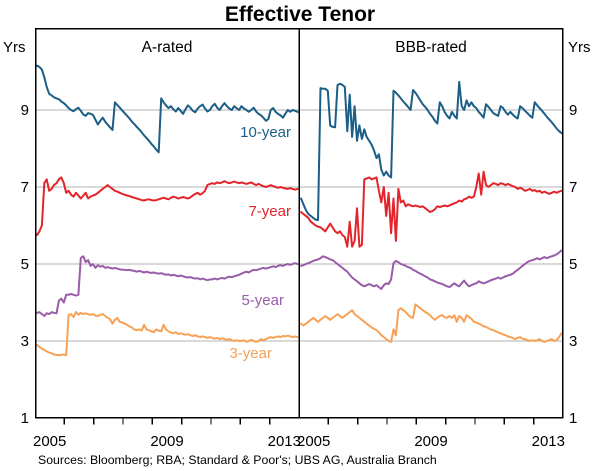 The image size is (600, 471). I want to click on page-title: Effective Tenor, so click(300, 14).